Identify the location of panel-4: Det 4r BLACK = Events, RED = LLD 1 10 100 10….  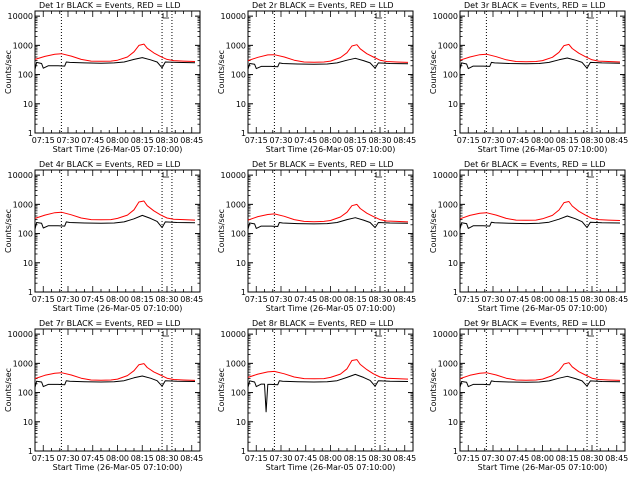
(103, 236).